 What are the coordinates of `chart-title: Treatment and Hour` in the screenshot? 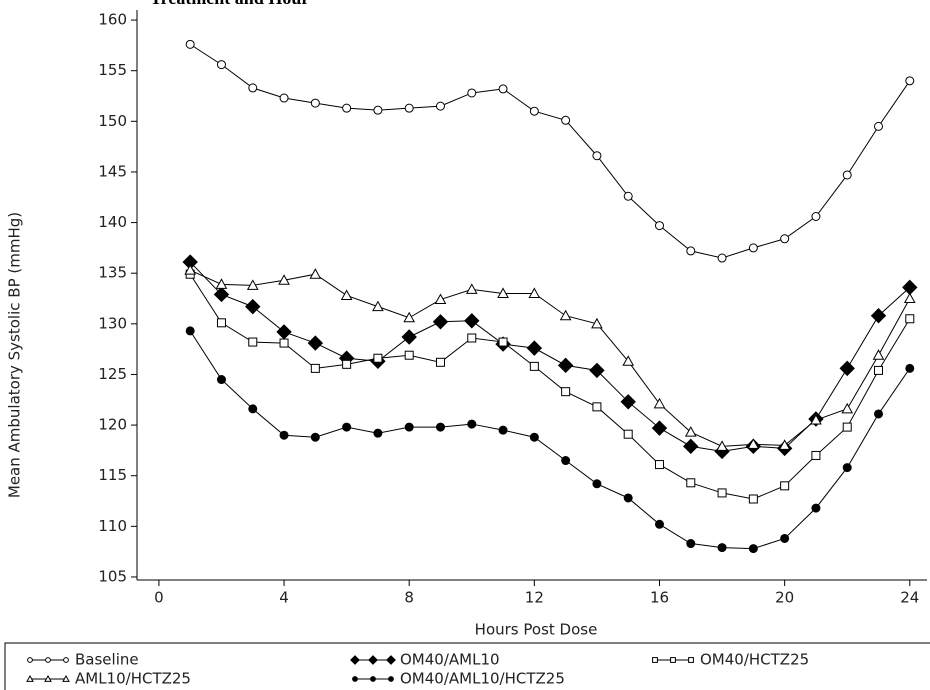 It's located at (229, 4).